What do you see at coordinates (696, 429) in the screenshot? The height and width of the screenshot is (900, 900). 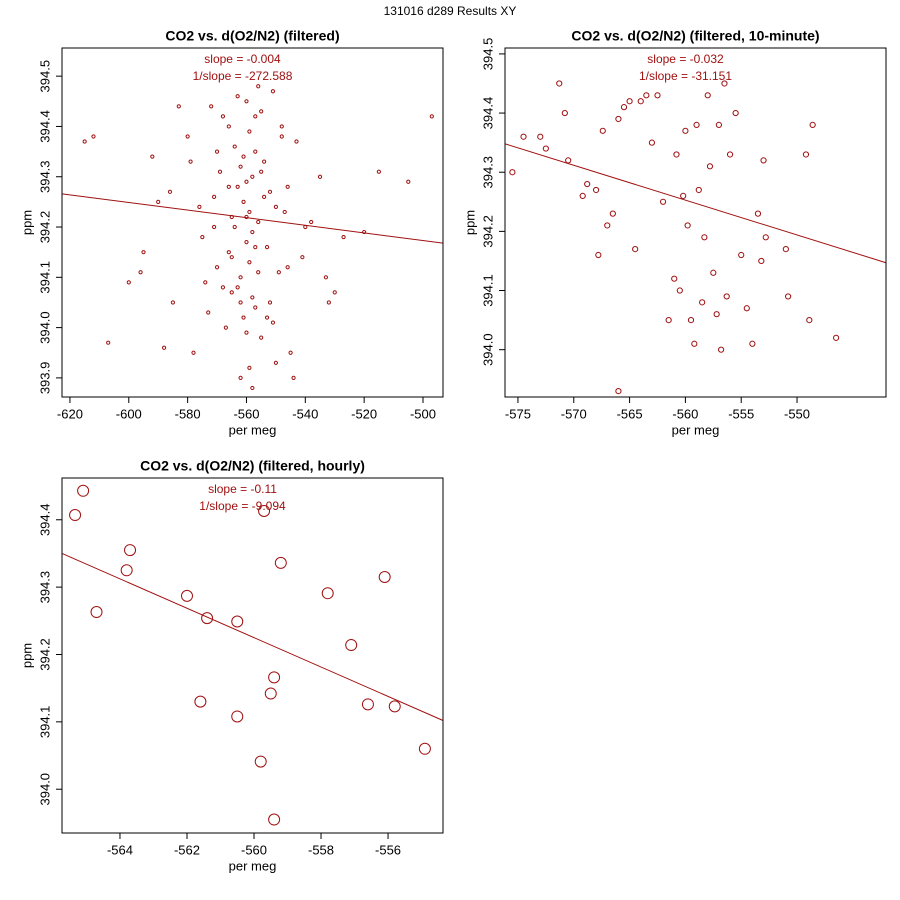 I see `x-axis-label: per meg` at bounding box center [696, 429].